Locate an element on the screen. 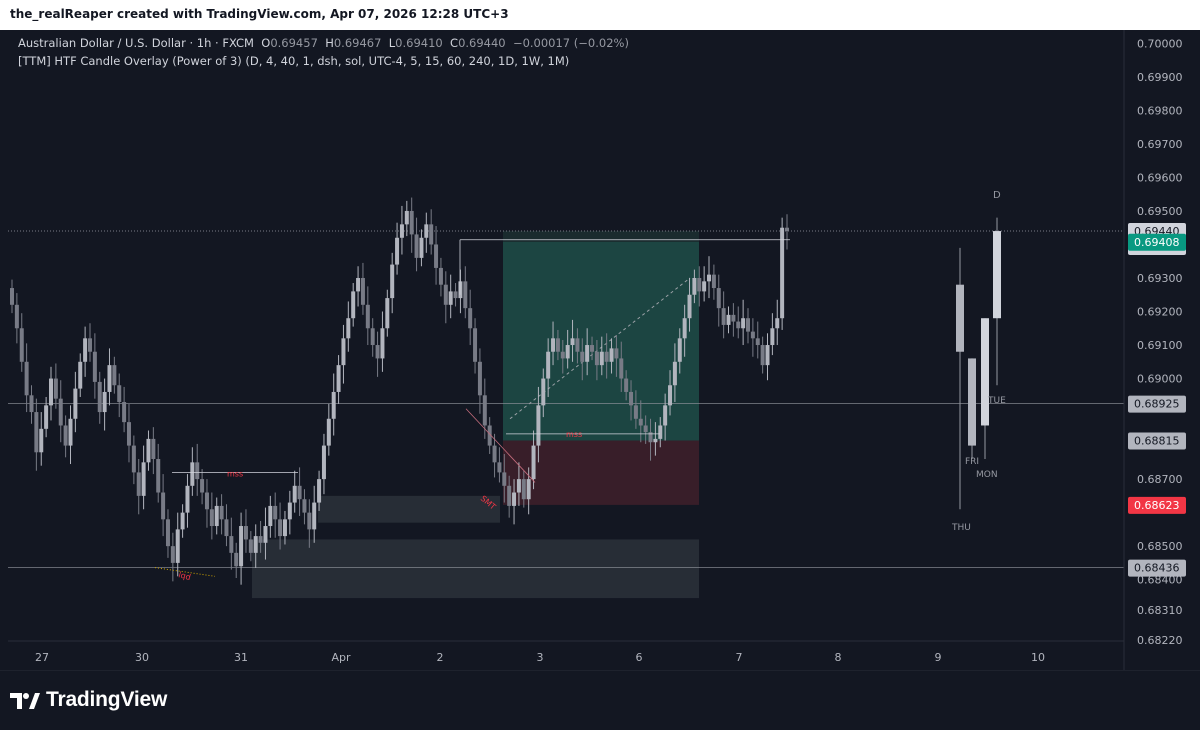  price-badge-value: 0.68925 is located at coordinates (1157, 404).